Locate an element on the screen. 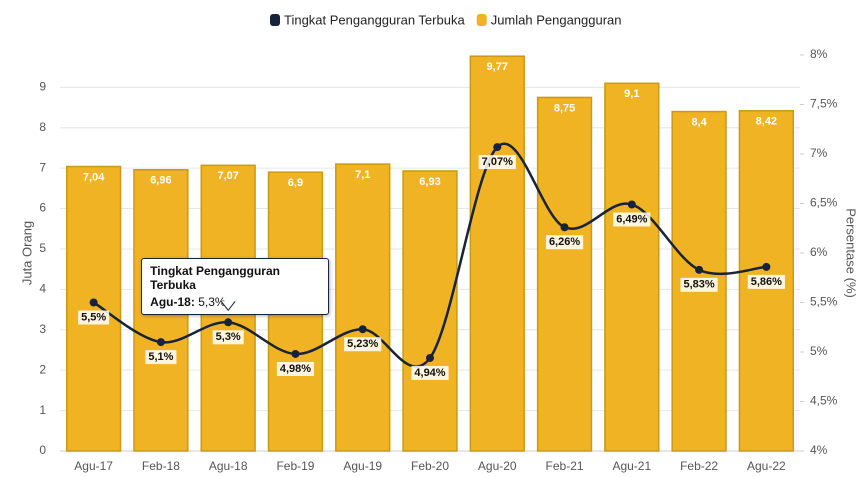 Image resolution: width=863 pixels, height=477 pixels. line-value-text: 4,98% is located at coordinates (295, 369).